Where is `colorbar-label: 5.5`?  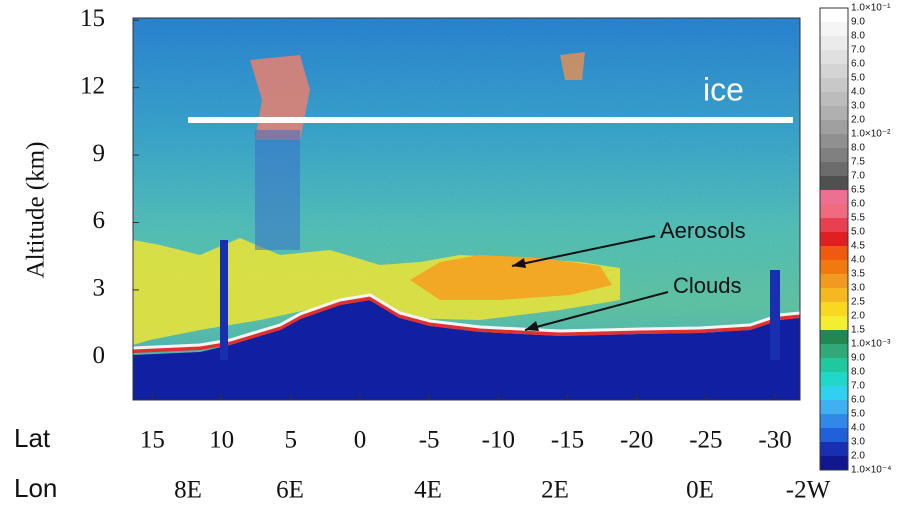
colorbar-label: 5.5 is located at coordinates (858, 218).